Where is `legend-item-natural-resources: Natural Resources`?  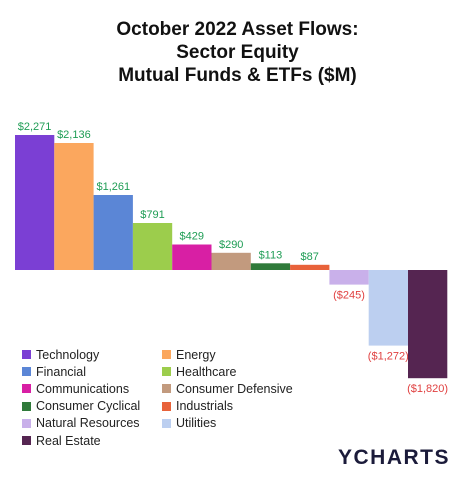
legend-item-natural-resources: Natural Resources is located at coordinates (81, 423).